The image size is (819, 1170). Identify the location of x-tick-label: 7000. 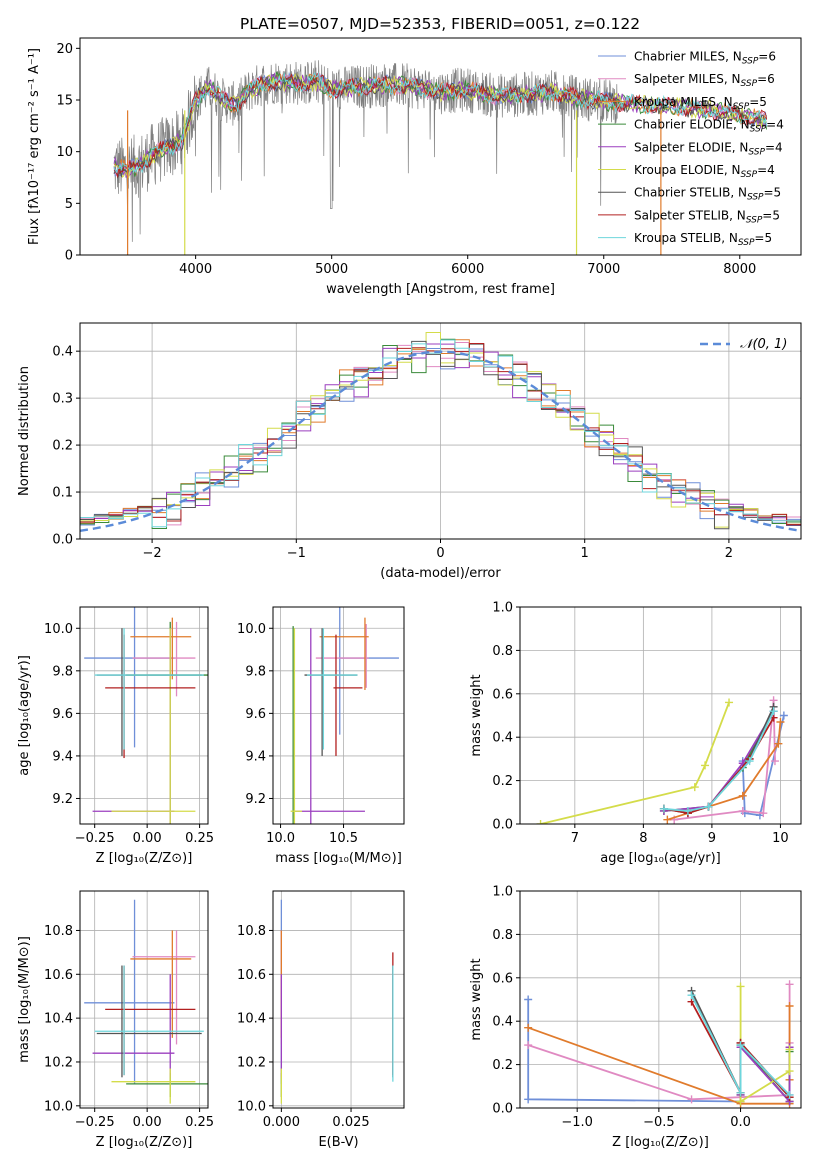
(603, 269).